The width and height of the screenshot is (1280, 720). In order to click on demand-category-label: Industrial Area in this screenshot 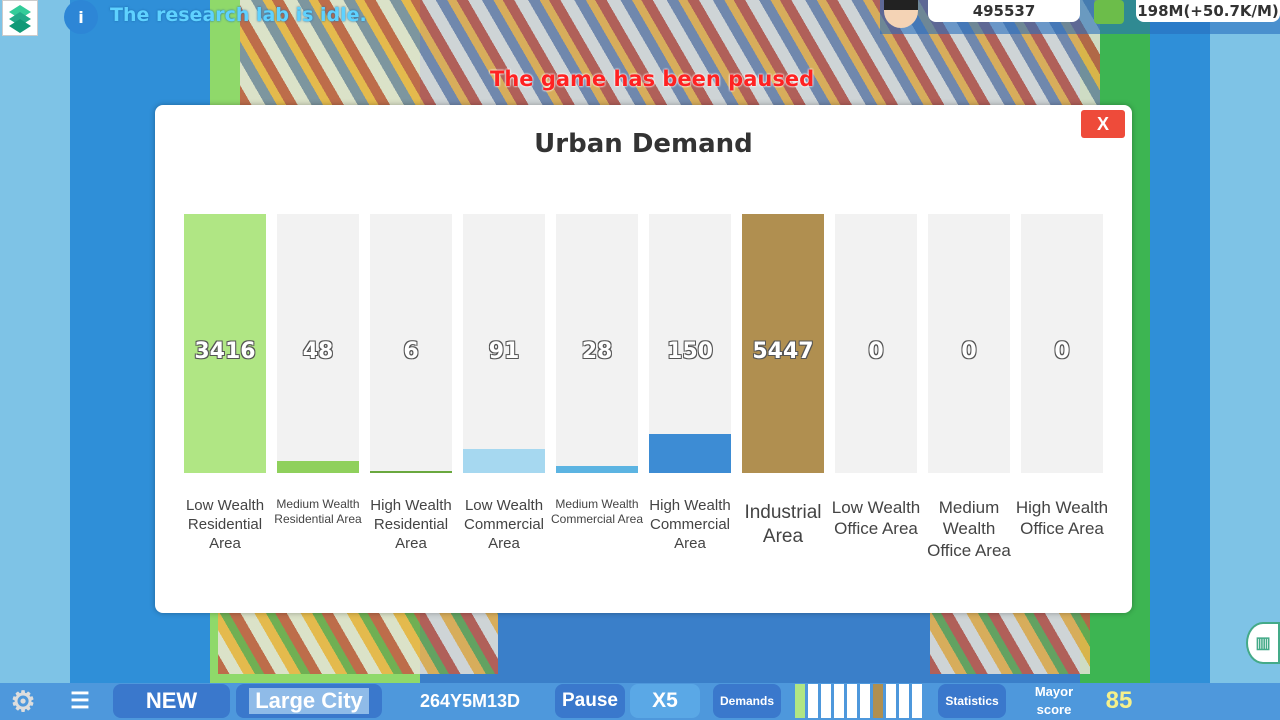, I will do `click(783, 524)`.